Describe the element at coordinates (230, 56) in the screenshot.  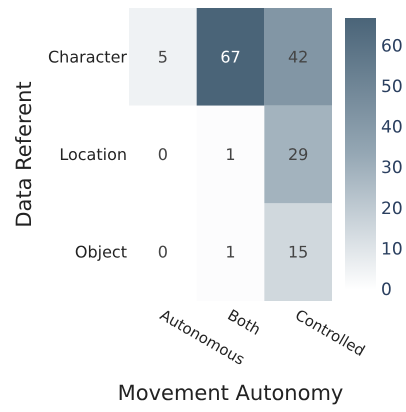
I see `data-label: 67` at that location.